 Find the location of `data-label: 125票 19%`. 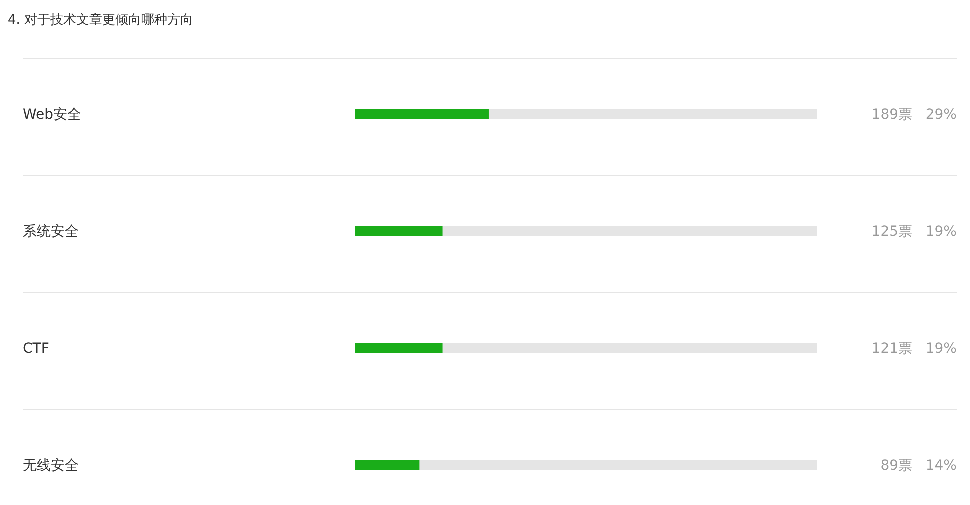

data-label: 125票 19% is located at coordinates (914, 232).